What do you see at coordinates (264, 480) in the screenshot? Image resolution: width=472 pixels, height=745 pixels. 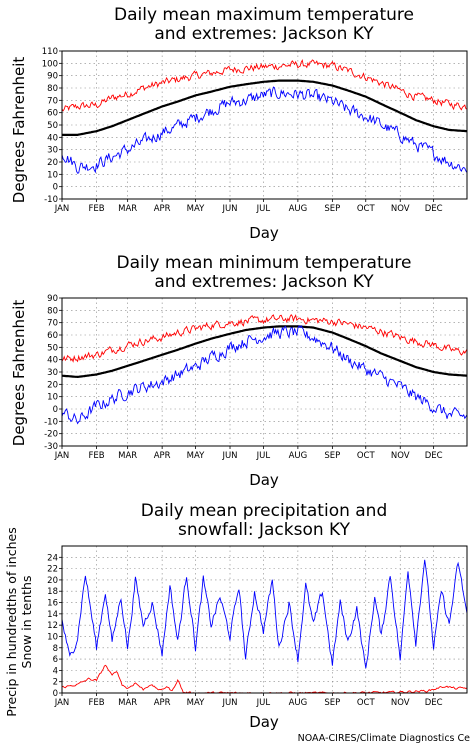 I see `panel2-xlabel: Day` at bounding box center [264, 480].